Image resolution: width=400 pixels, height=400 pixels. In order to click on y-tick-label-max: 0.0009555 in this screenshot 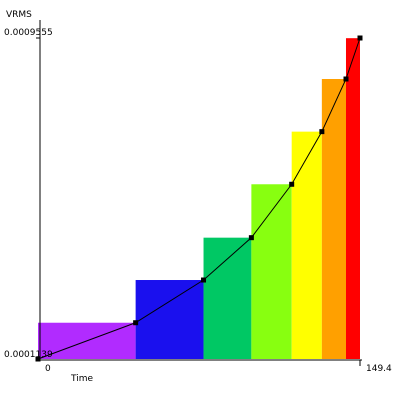, I will do `click(28, 33)`.